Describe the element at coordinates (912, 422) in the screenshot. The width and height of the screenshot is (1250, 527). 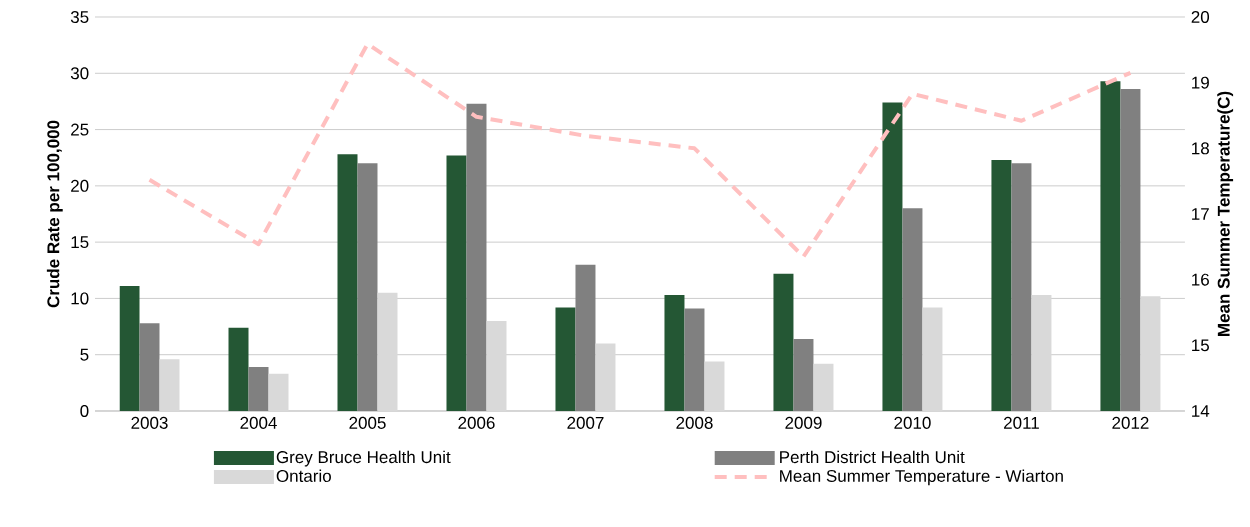
I see `x-tick-label: 2010` at that location.